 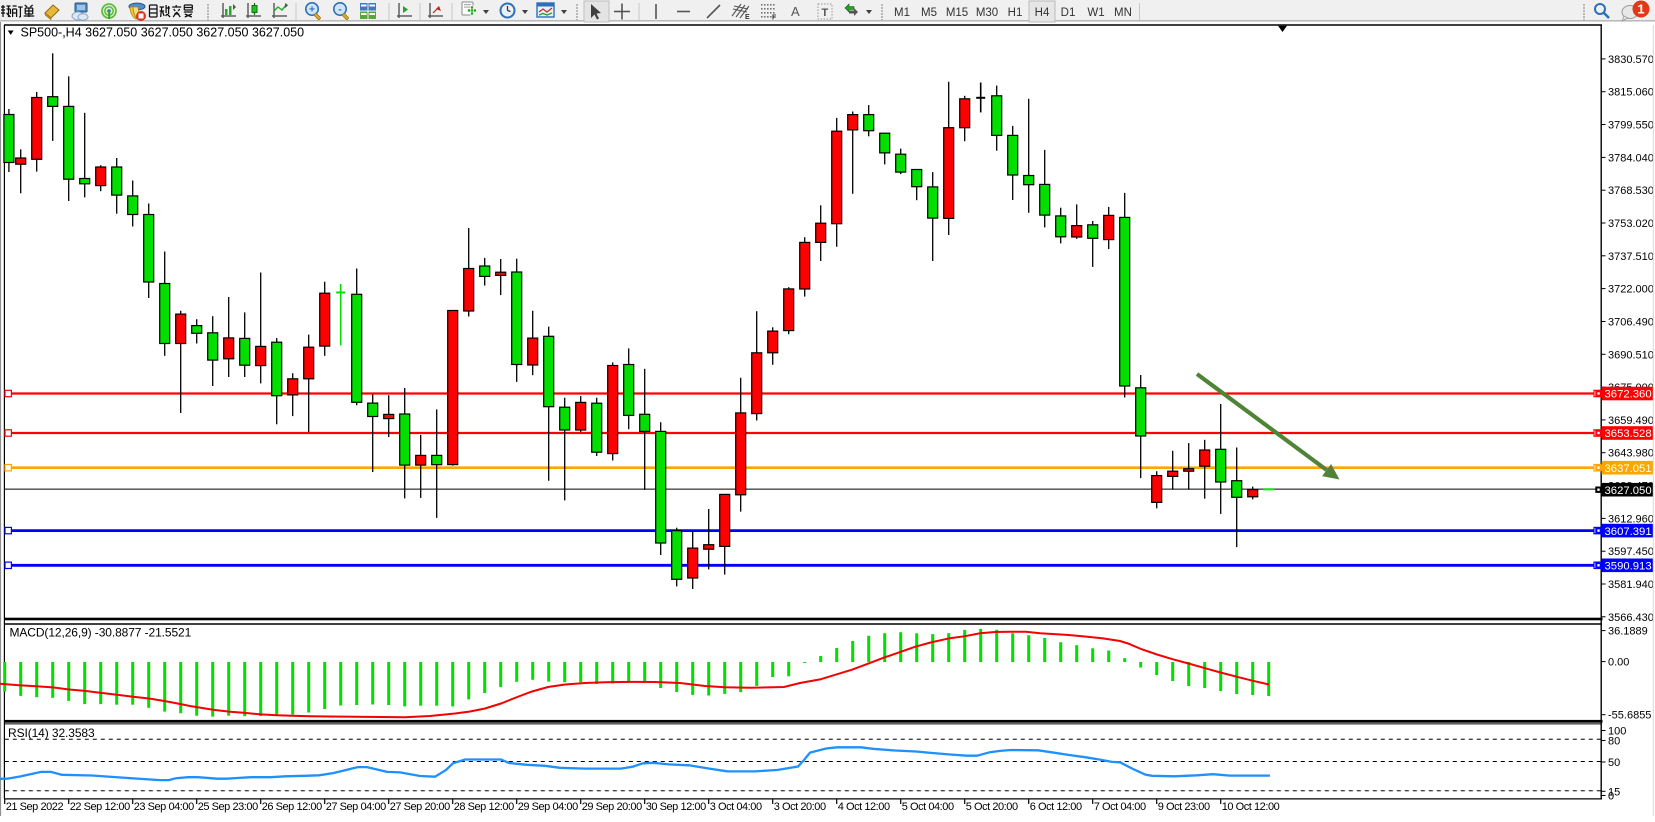 I want to click on svg-text: A, so click(x=795, y=11).